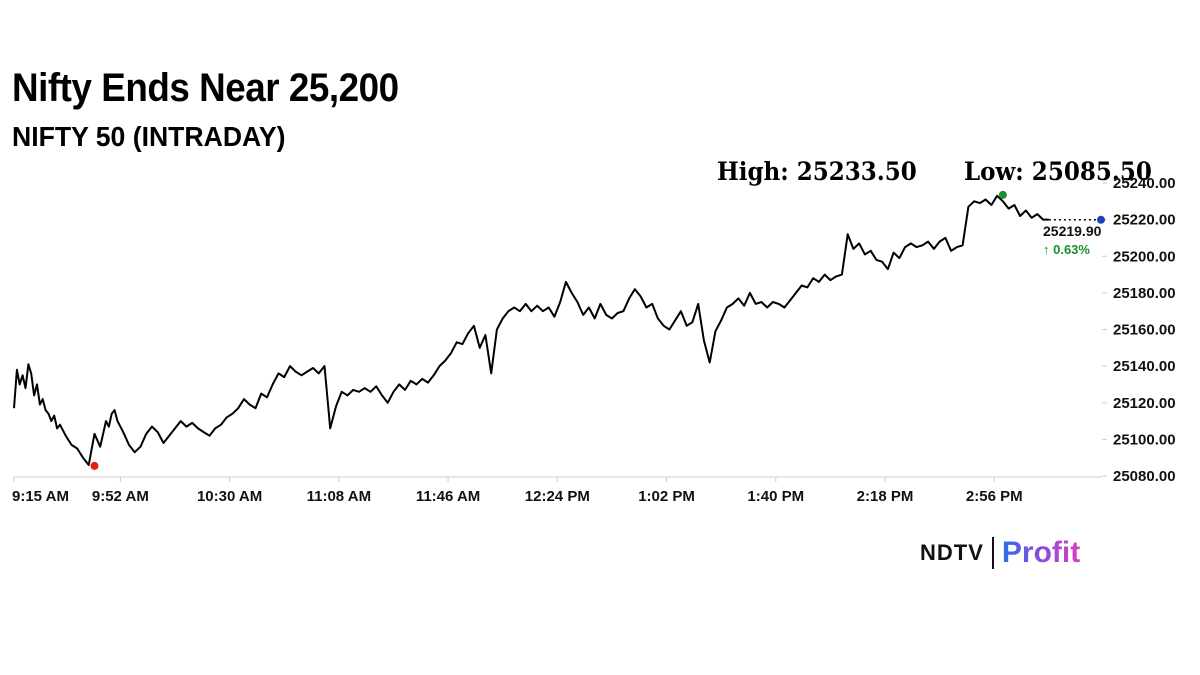  What do you see at coordinates (1144, 220) in the screenshot?
I see `y-tick-label: 25220.00` at bounding box center [1144, 220].